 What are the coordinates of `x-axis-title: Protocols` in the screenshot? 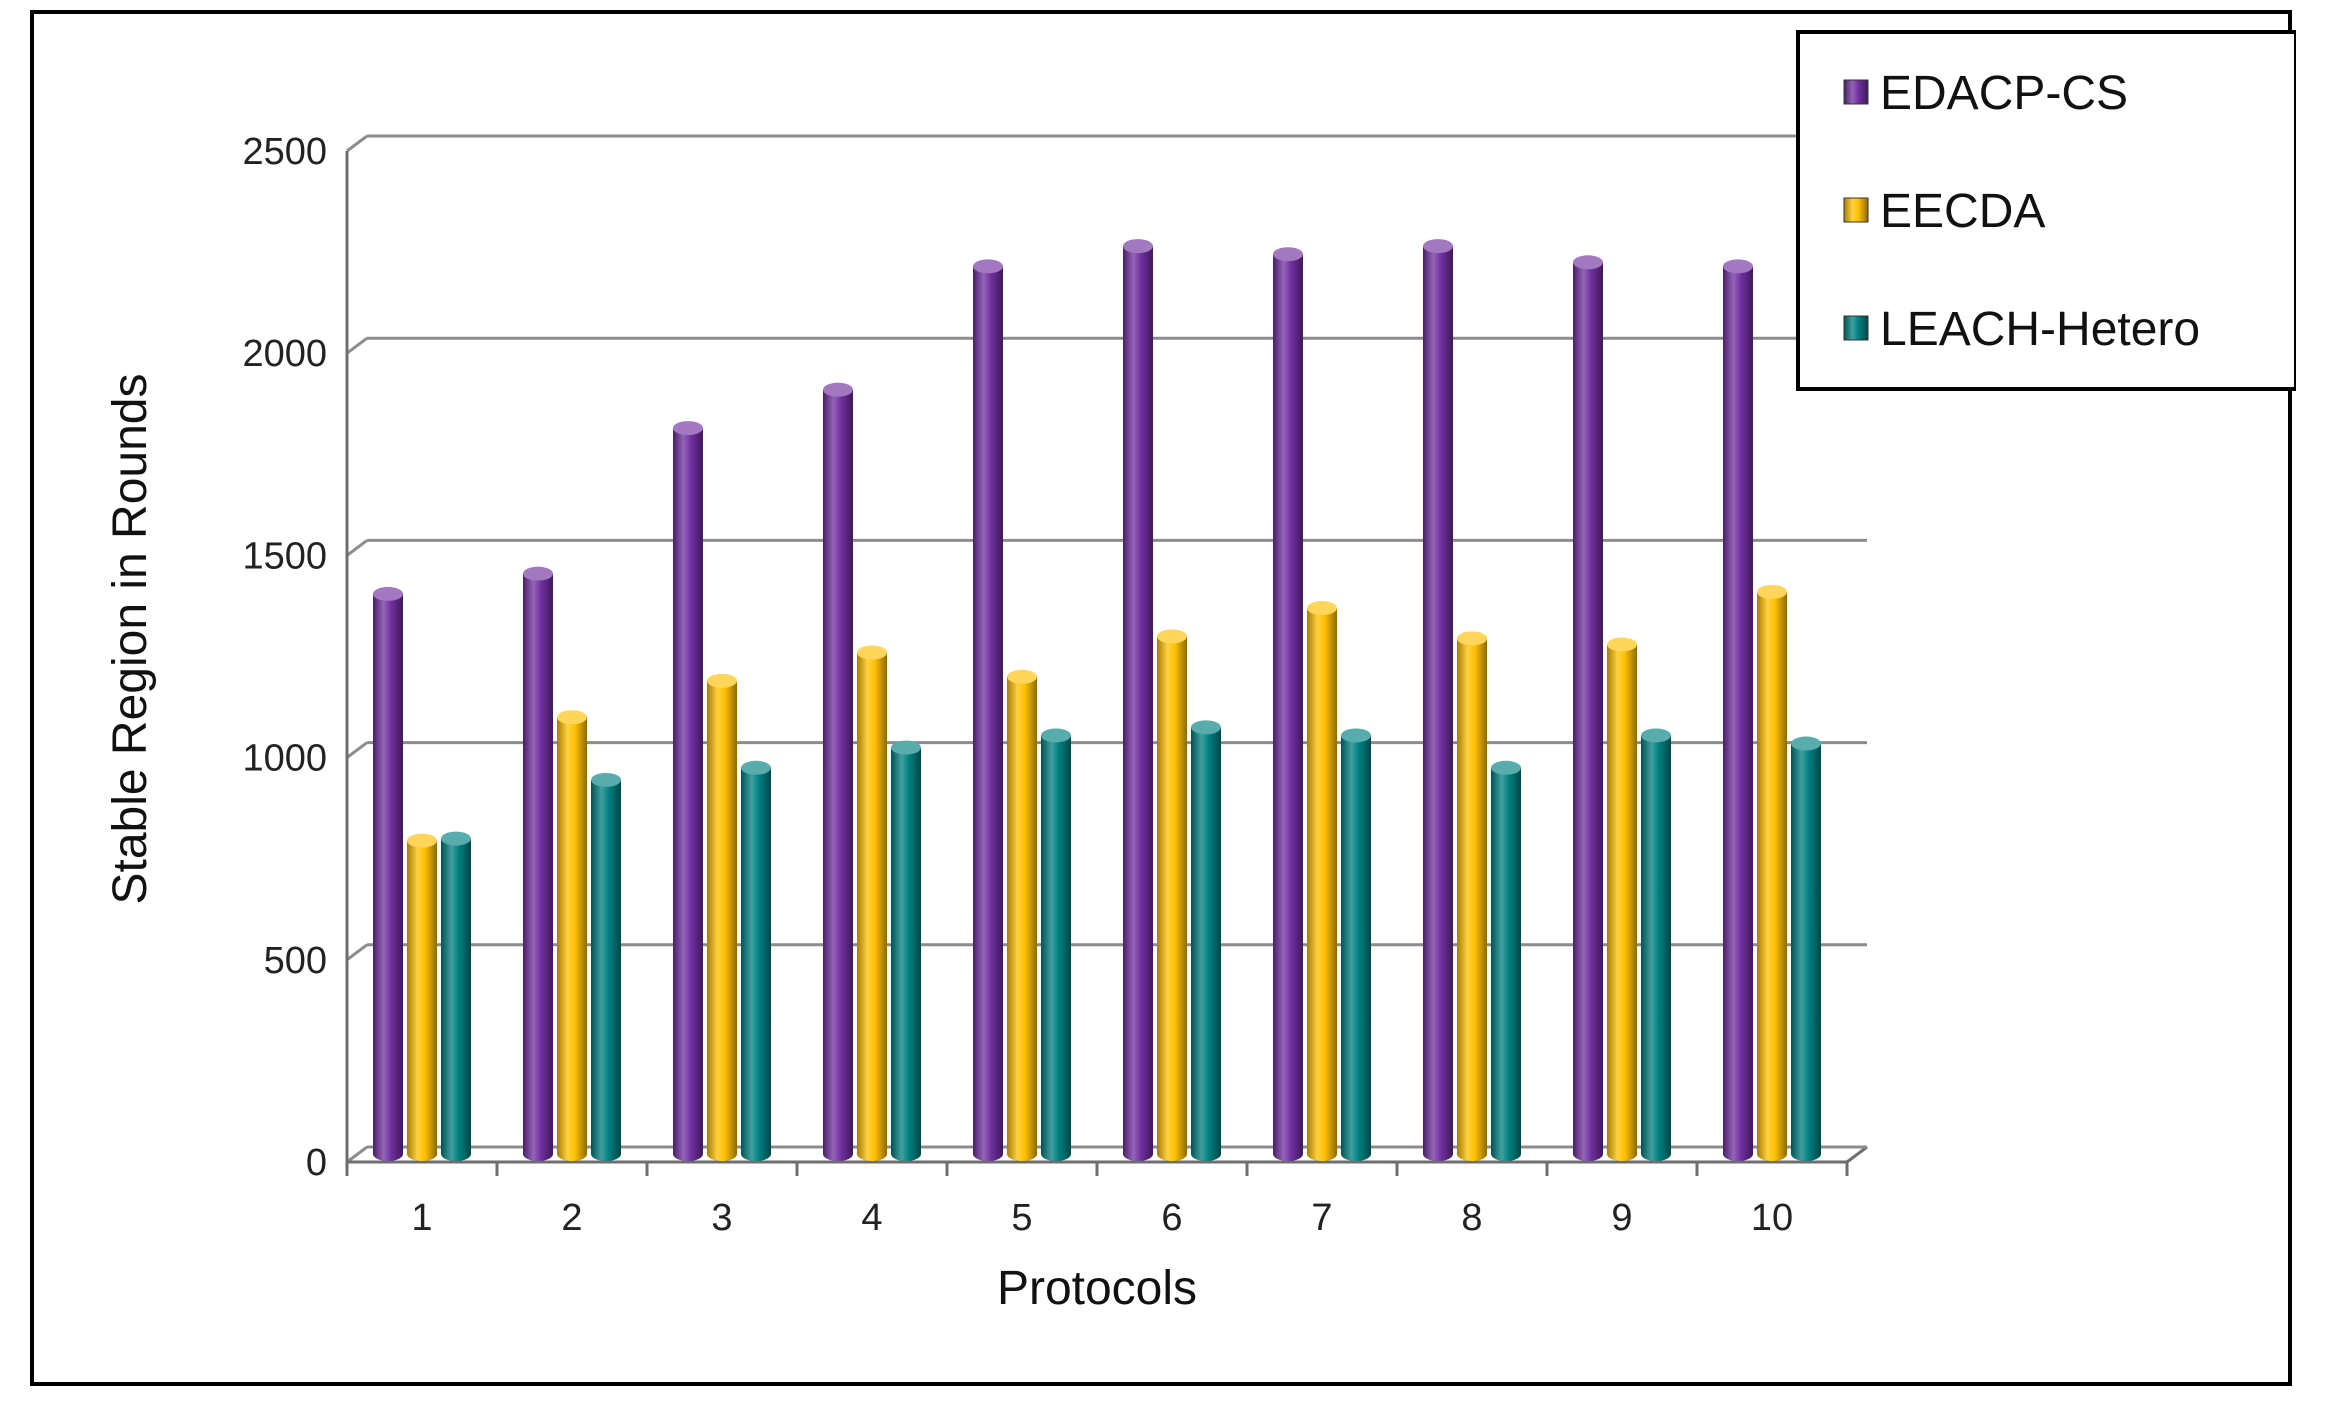 It's located at (1097, 1288).